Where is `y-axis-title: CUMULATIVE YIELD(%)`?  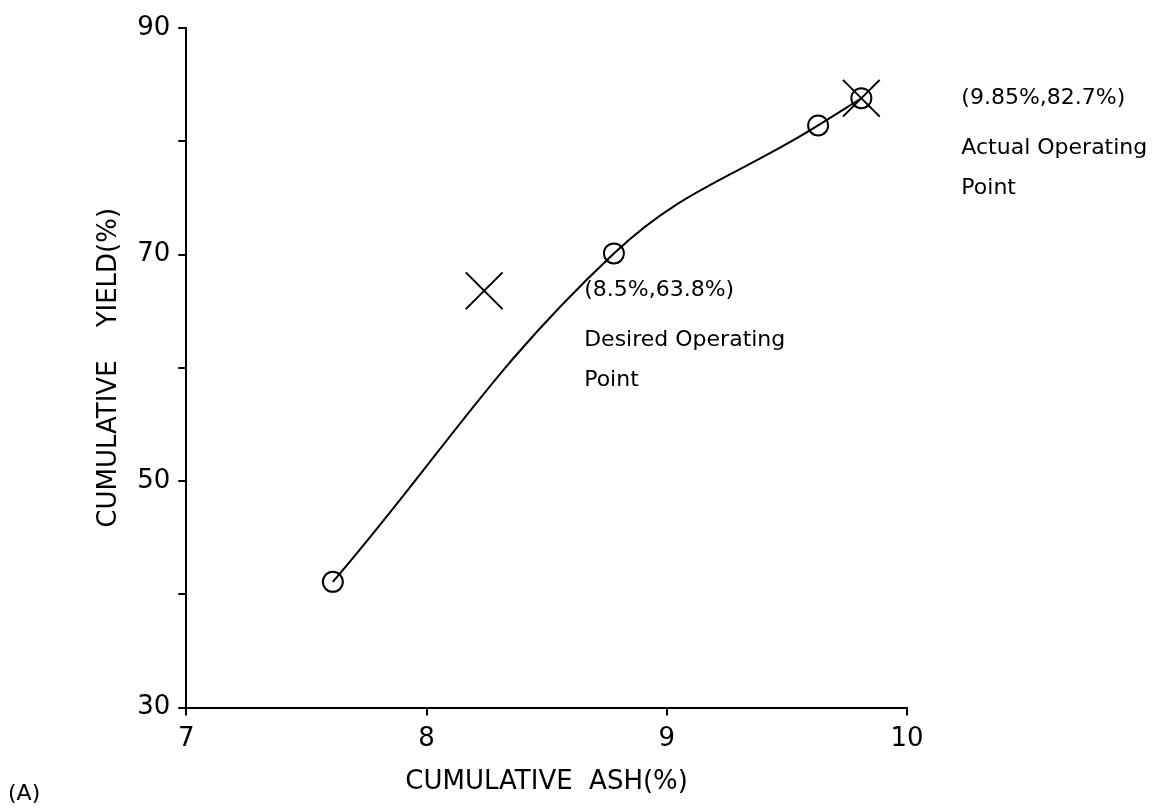
y-axis-title: CUMULATIVE YIELD(%) is located at coordinates (107, 367).